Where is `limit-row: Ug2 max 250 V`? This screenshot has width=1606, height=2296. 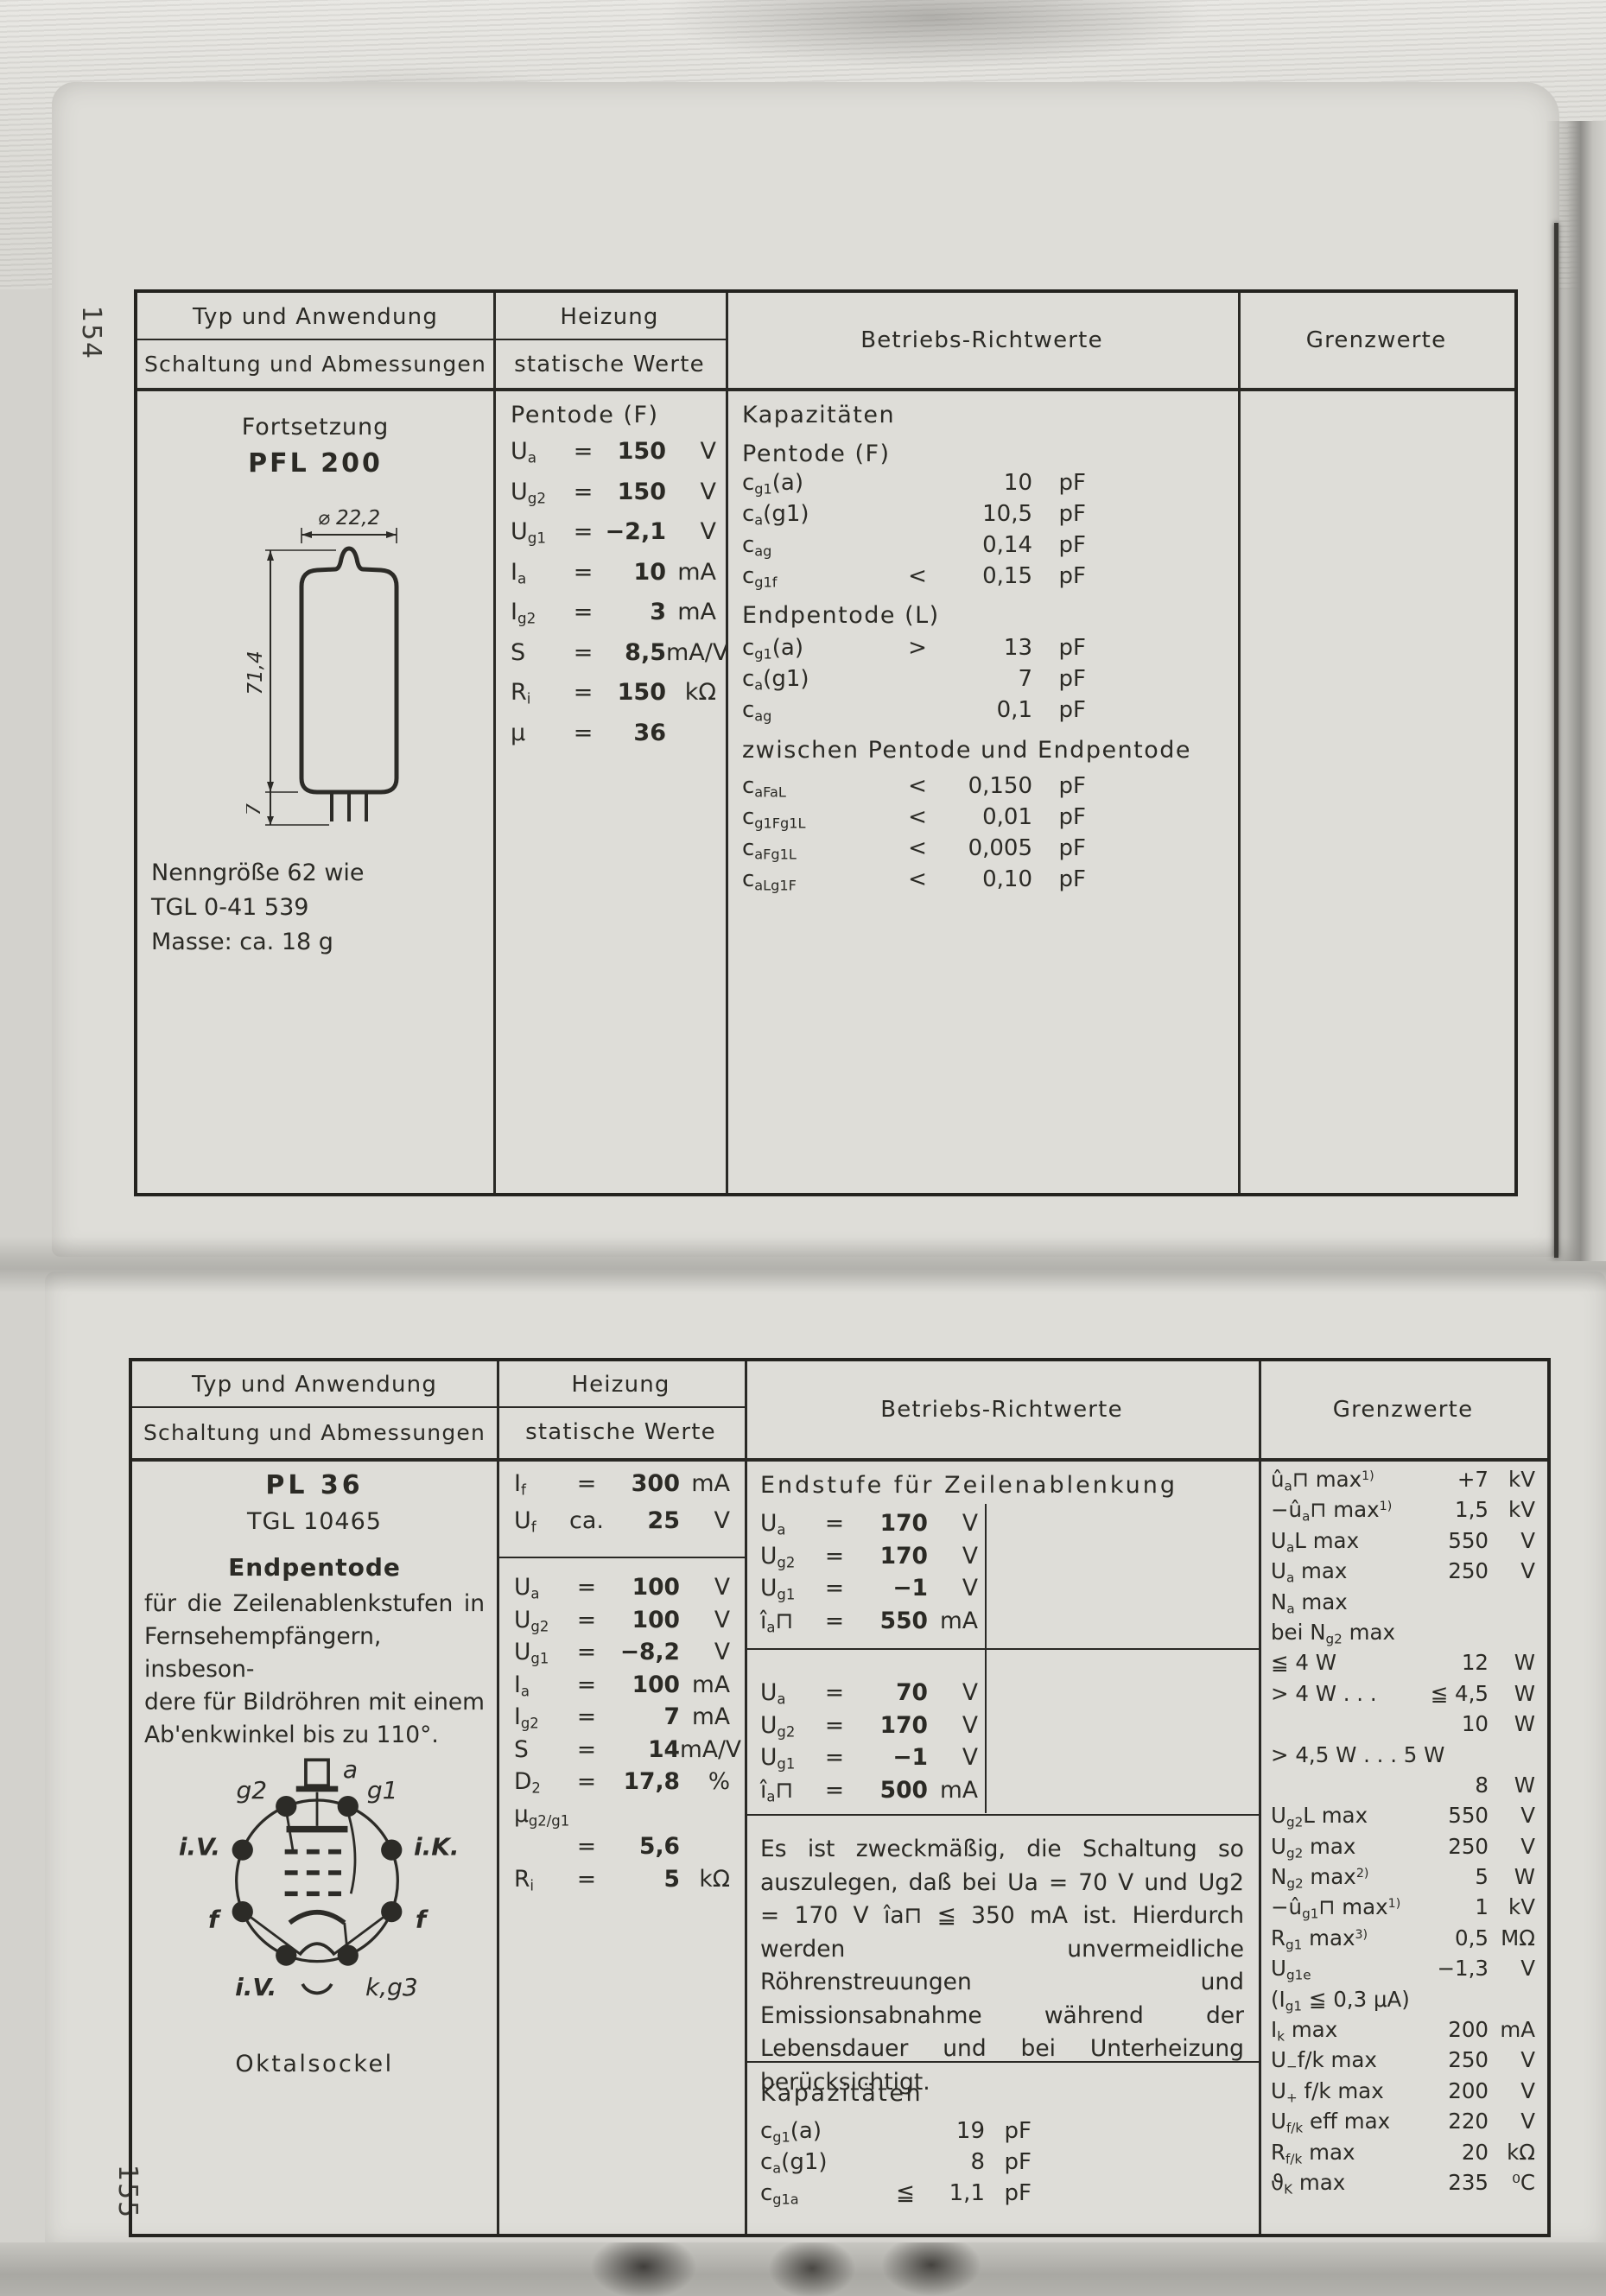 limit-row: Ug2 max 250 V is located at coordinates (1405, 1849).